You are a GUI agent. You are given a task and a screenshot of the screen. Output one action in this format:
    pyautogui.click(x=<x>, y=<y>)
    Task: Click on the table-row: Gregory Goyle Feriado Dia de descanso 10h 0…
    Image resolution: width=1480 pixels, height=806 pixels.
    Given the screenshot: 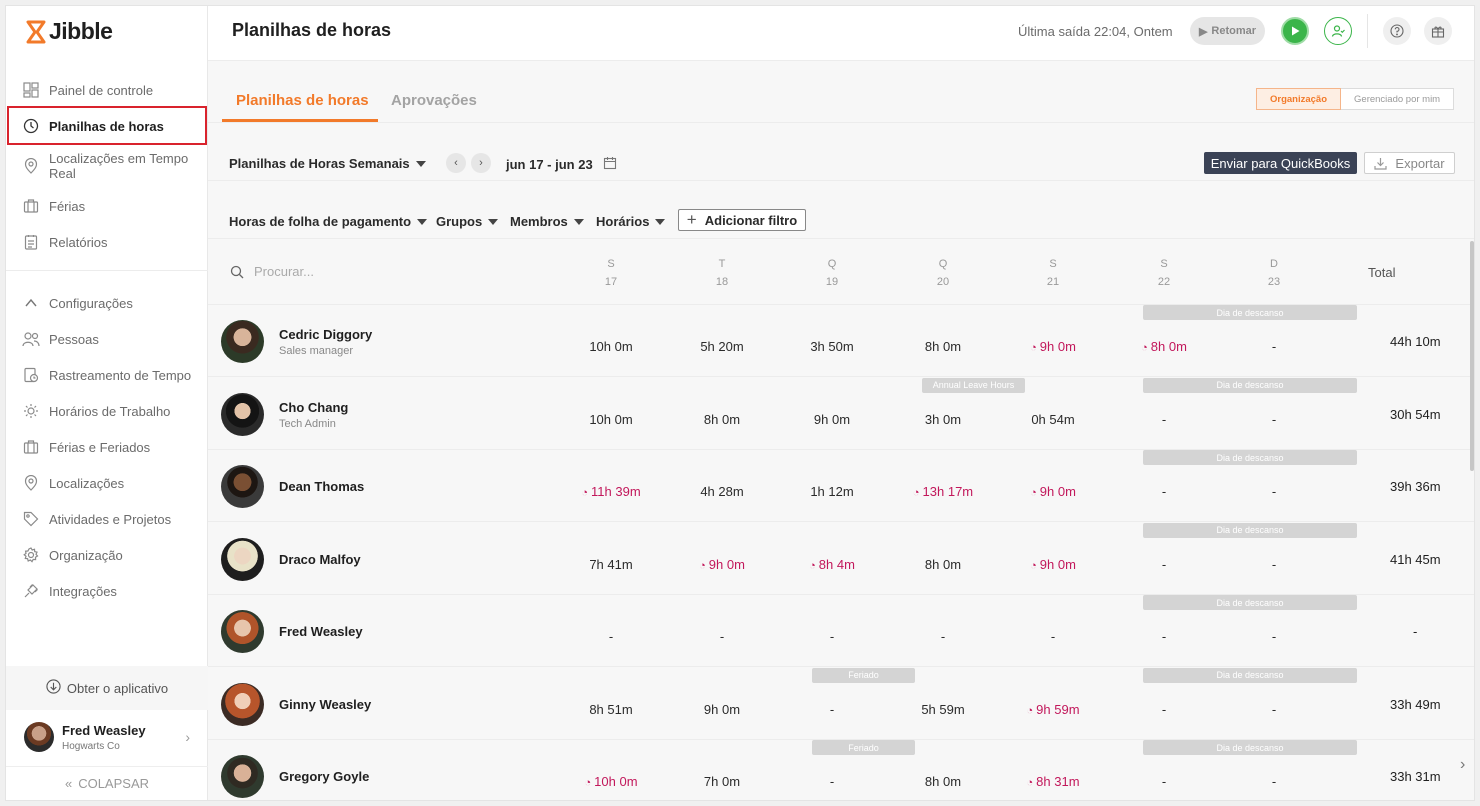 What is the action you would take?
    pyautogui.click(x=841, y=770)
    